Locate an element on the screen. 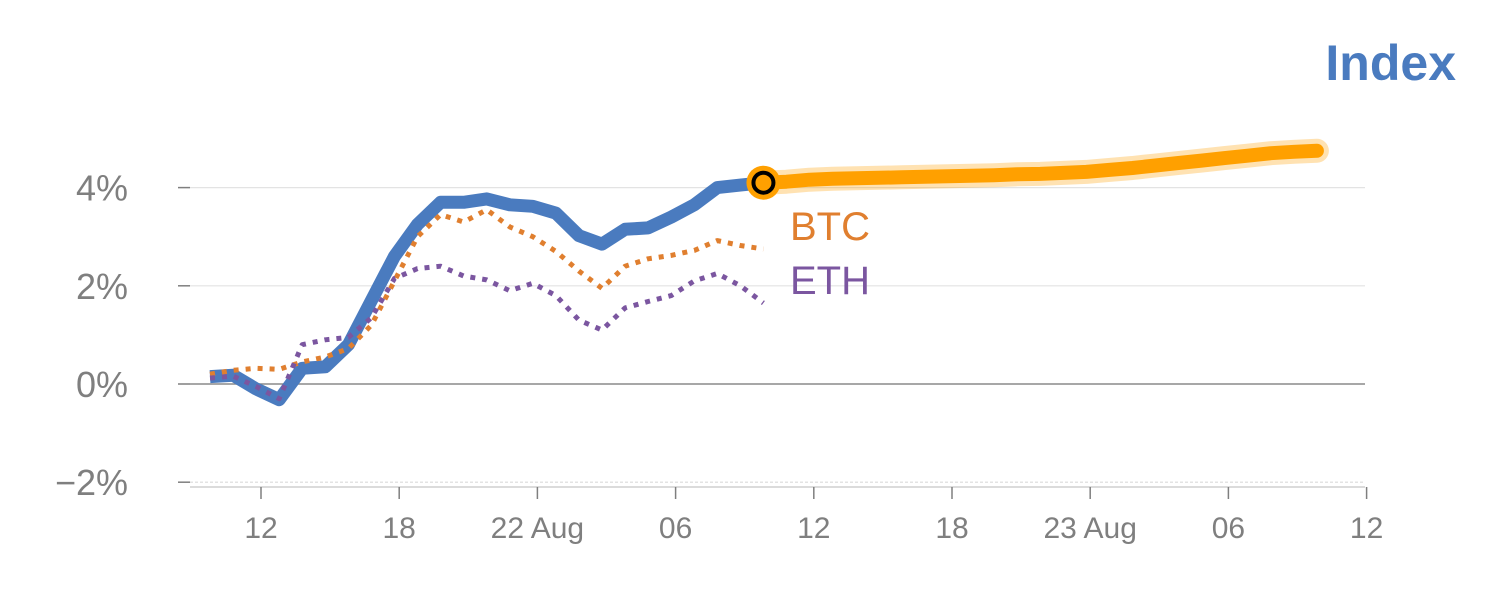  y-tick-label: 4% is located at coordinates (102, 188).